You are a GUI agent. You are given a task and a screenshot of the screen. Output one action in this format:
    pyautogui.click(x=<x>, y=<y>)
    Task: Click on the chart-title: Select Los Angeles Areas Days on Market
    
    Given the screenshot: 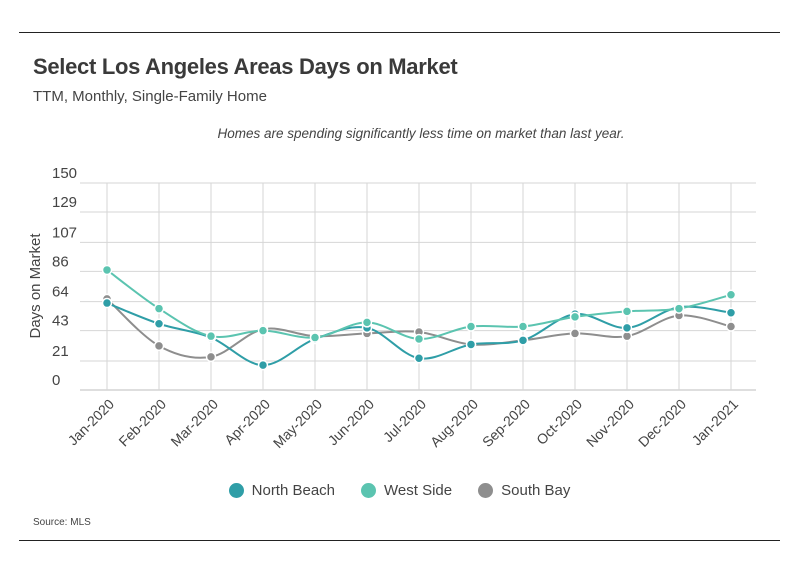 What is the action you would take?
    pyautogui.click(x=245, y=66)
    